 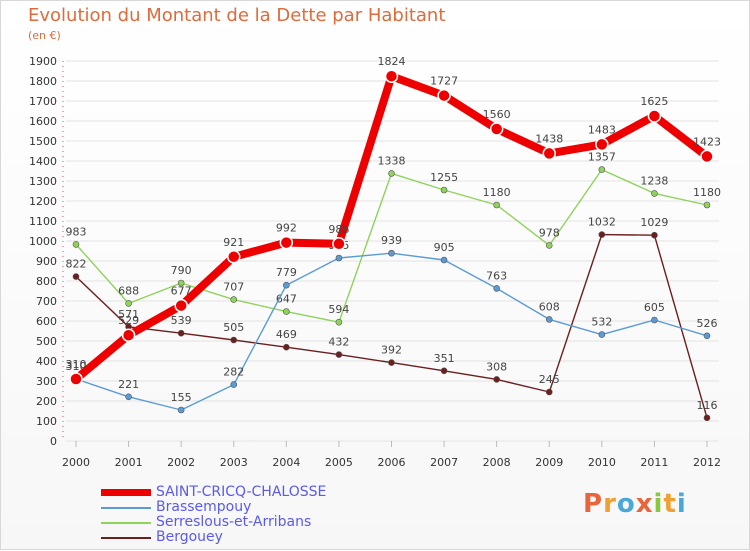 I want to click on logo-letter: x, so click(x=644, y=504).